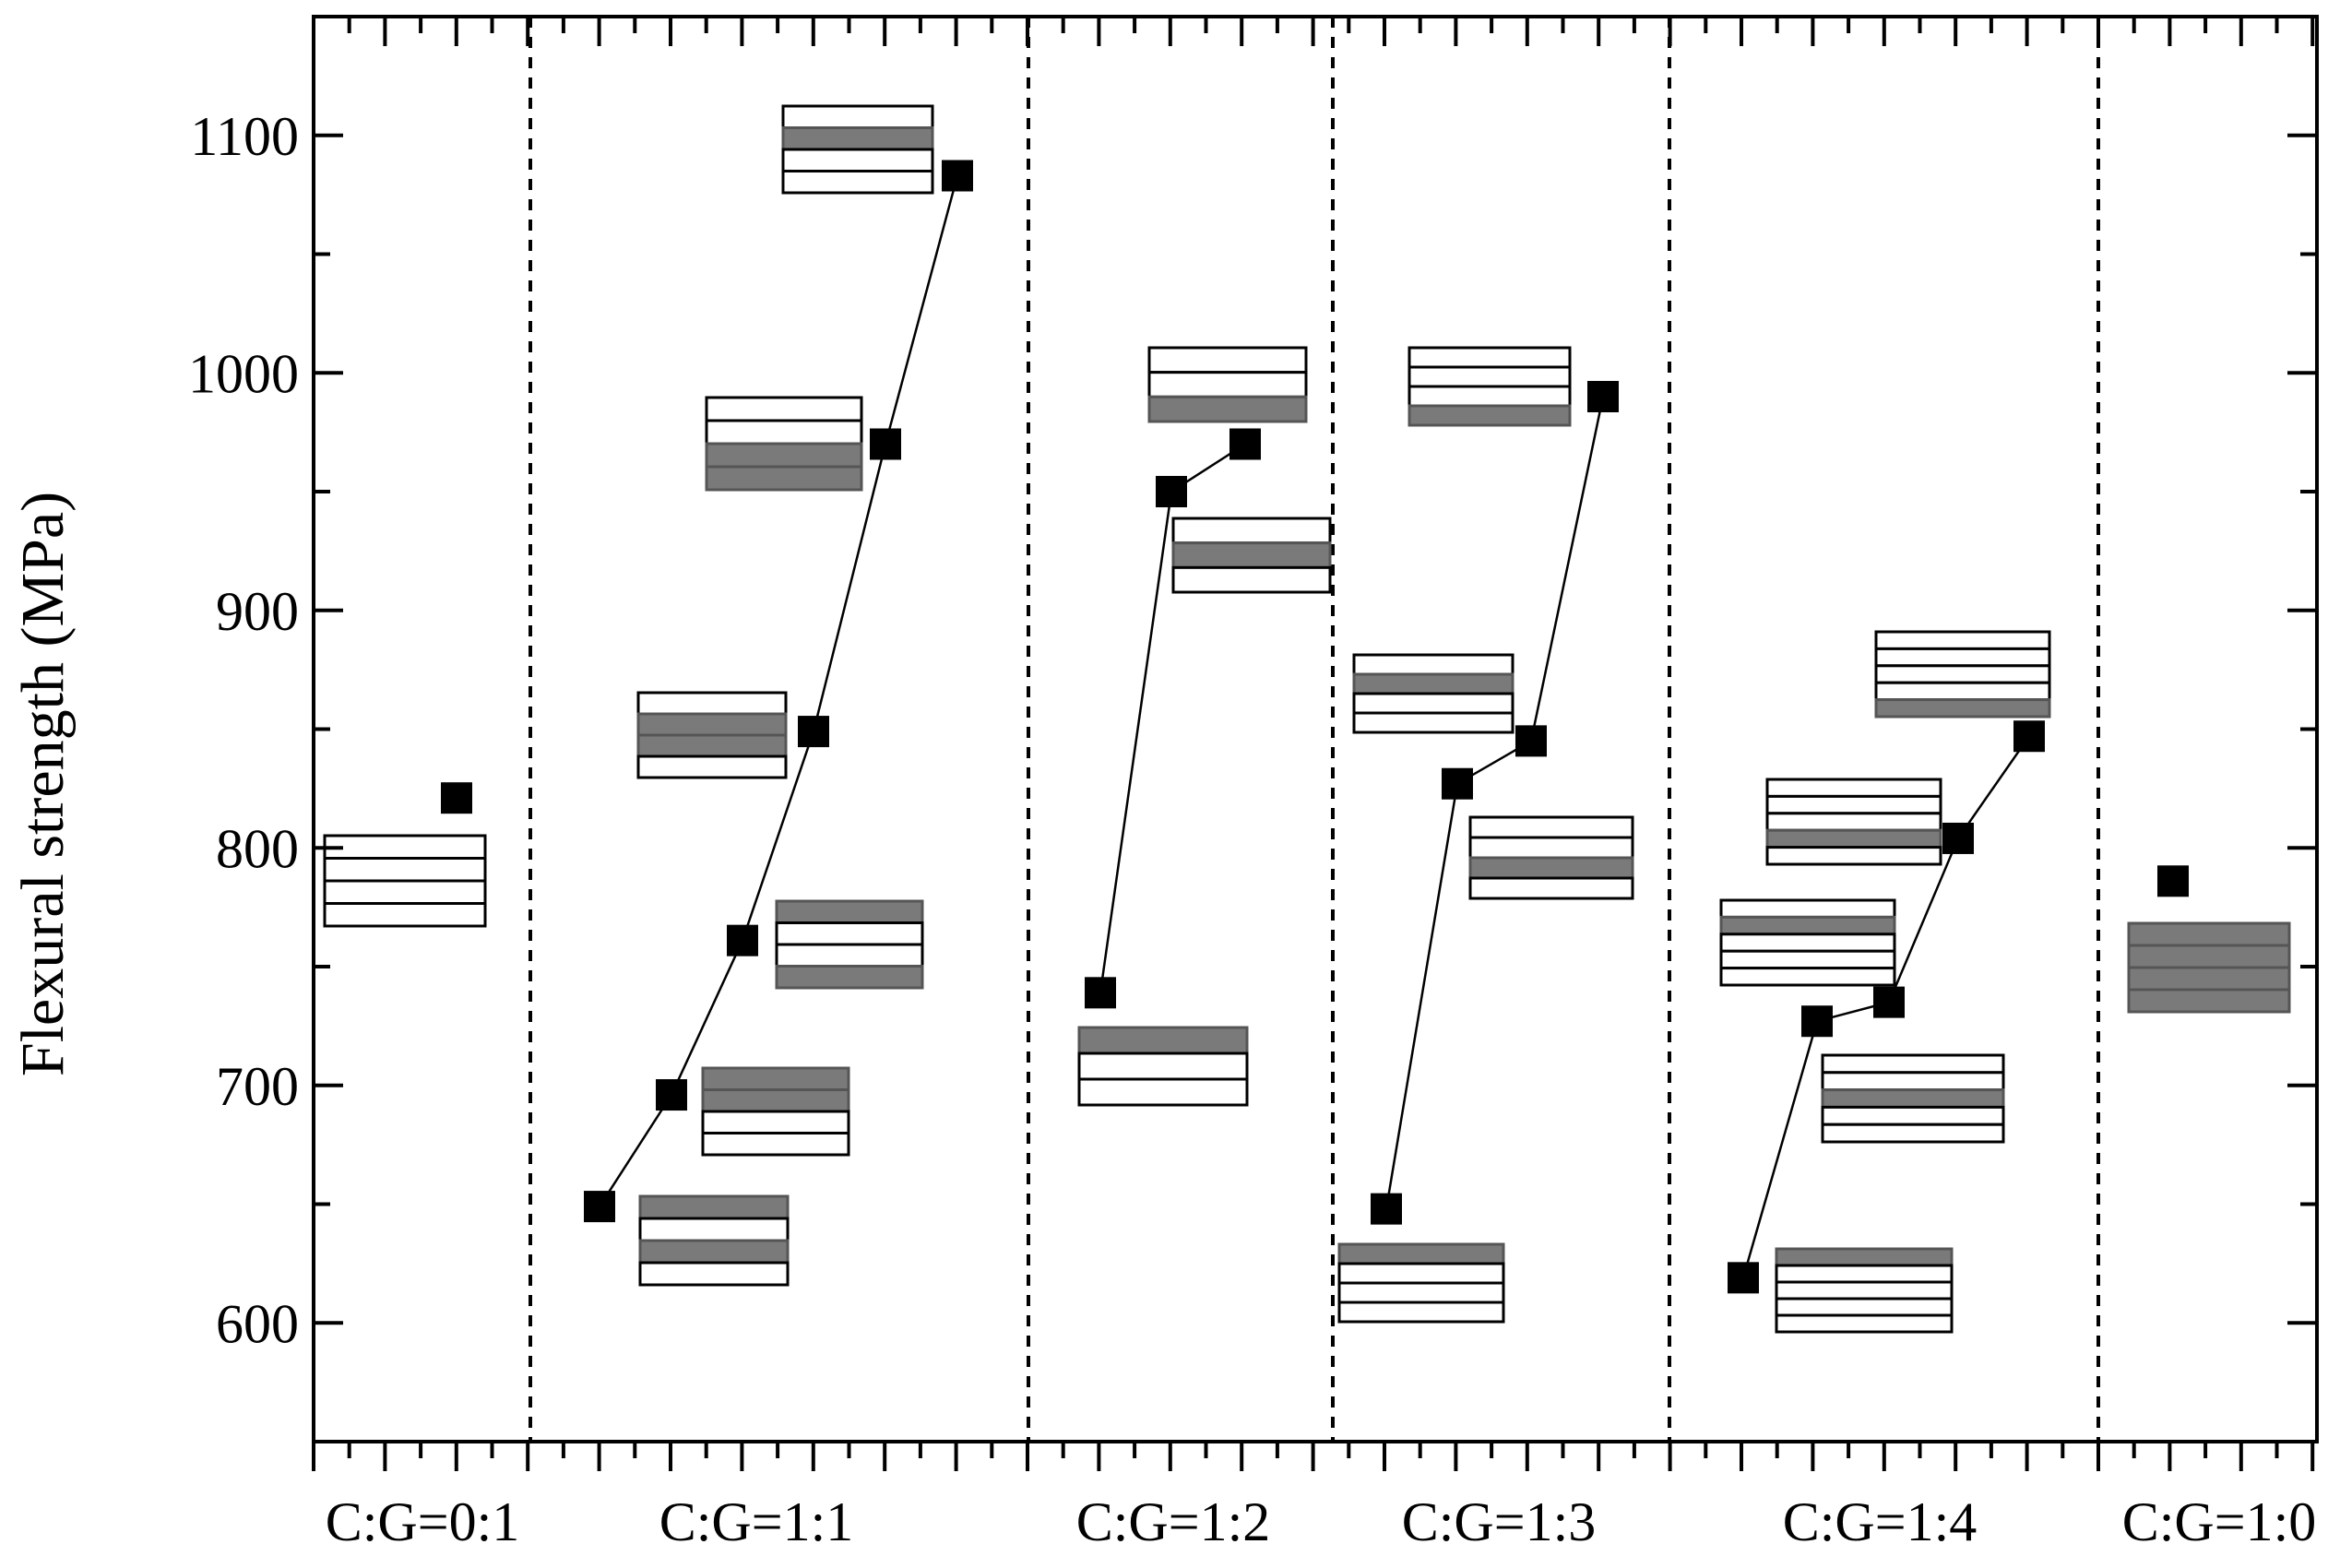  I want to click on y-tick-label: 1000, so click(243, 373).